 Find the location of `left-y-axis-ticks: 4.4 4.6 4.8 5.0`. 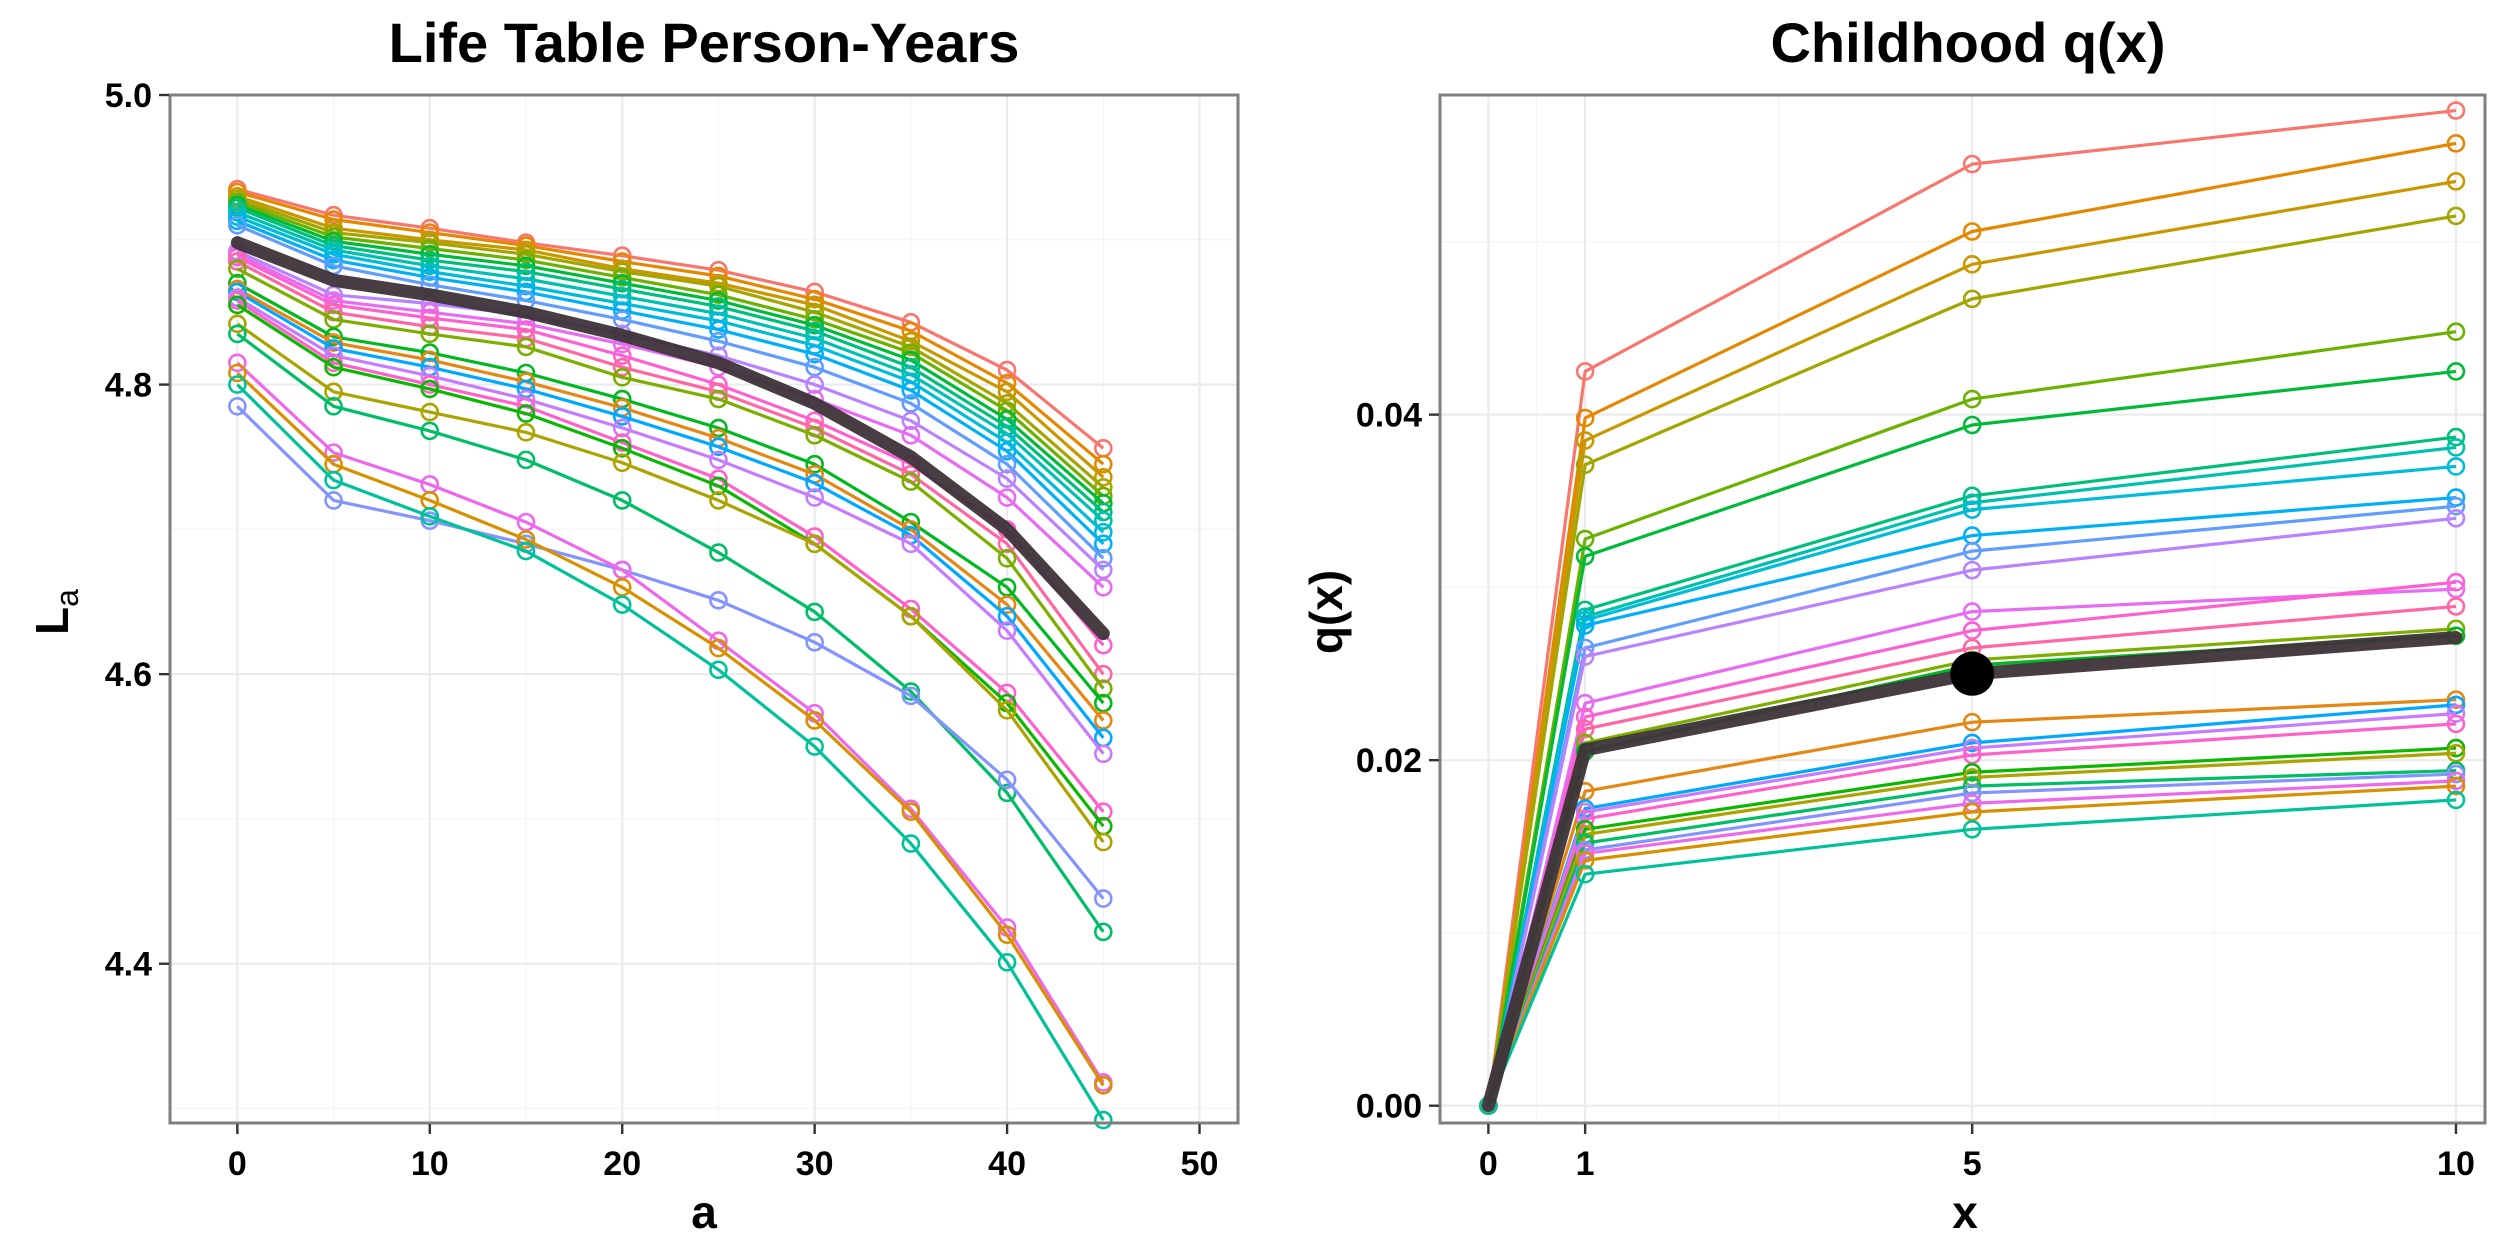

left-y-axis-ticks: 4.4 4.6 4.8 5.0 is located at coordinates (137, 530).